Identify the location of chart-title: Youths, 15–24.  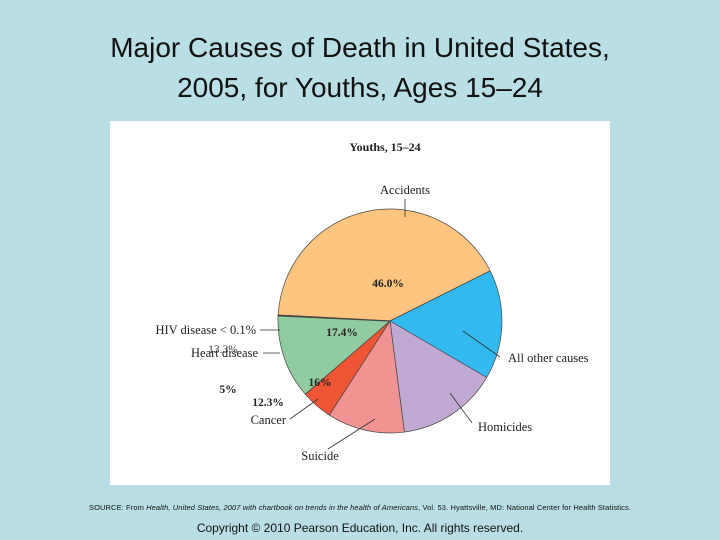
(384, 147).